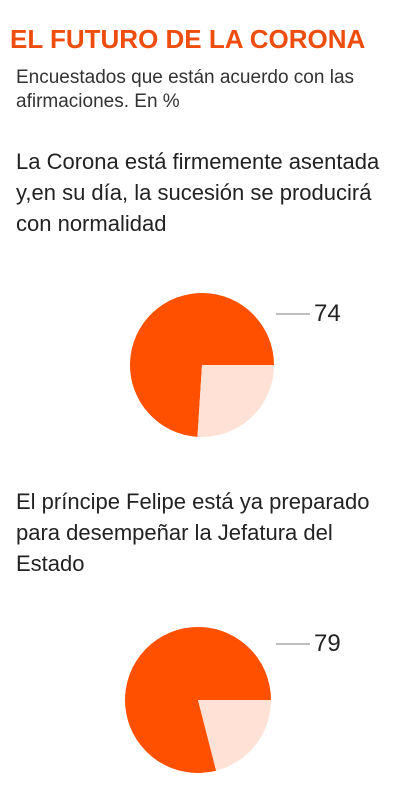  I want to click on pie-value-label: 79, so click(327, 643).